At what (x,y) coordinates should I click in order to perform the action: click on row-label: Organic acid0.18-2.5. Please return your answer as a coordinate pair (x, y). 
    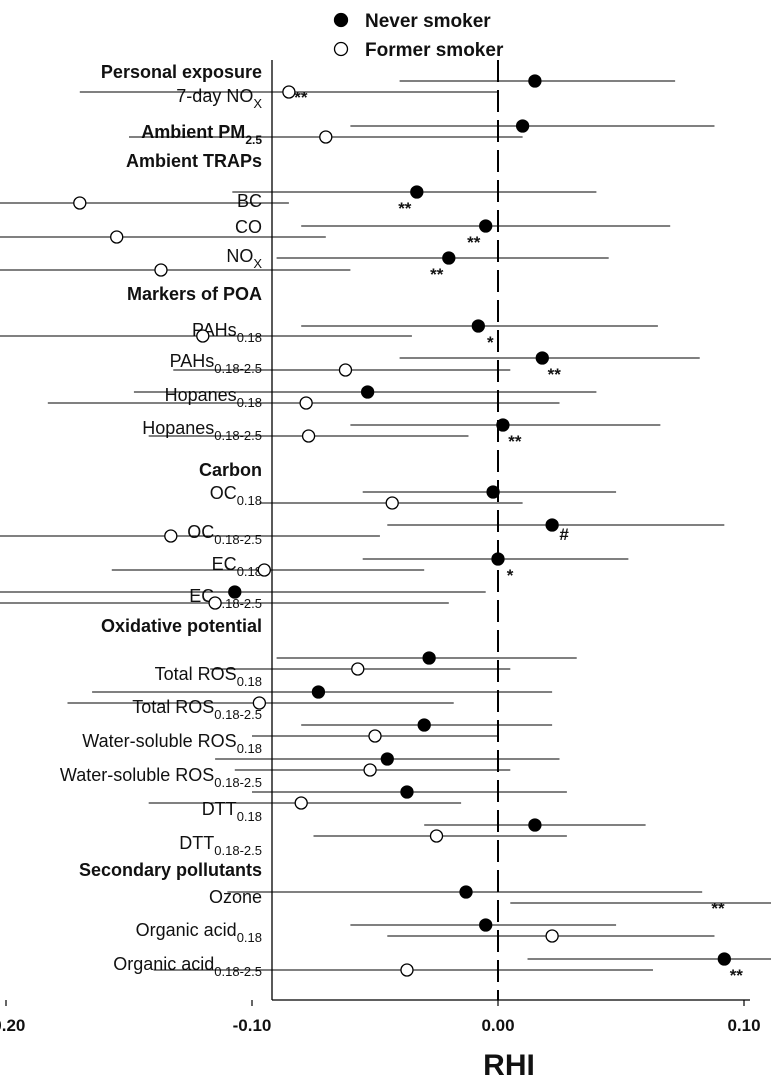
    Looking at the image, I should click on (187, 966).